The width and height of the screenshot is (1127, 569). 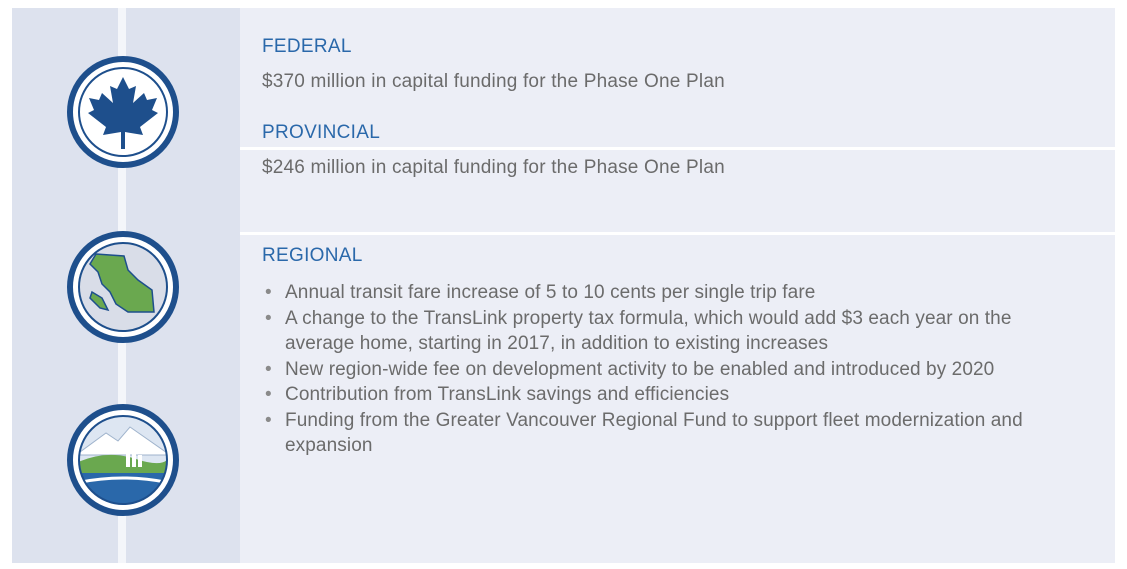 What do you see at coordinates (312, 255) in the screenshot?
I see `section-heading: REGIONAL` at bounding box center [312, 255].